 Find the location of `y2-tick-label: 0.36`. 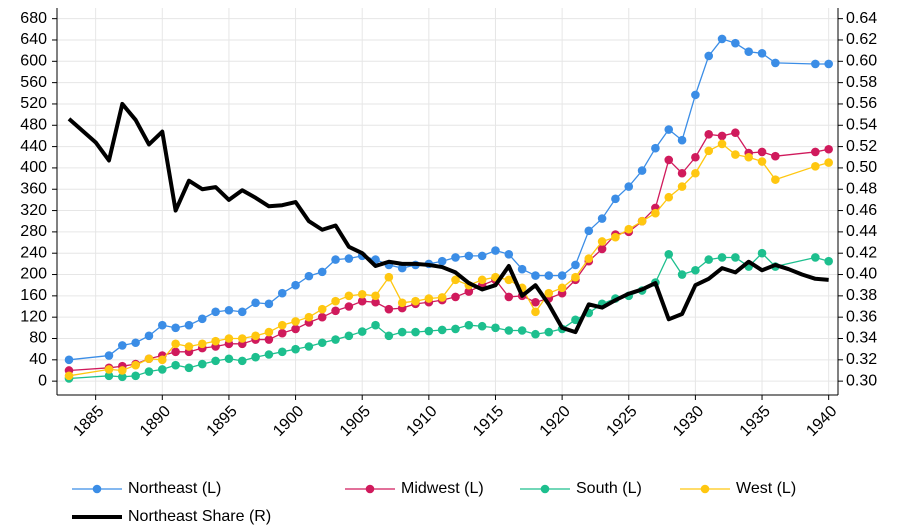

y2-tick-label: 0.36 is located at coordinates (861, 316).